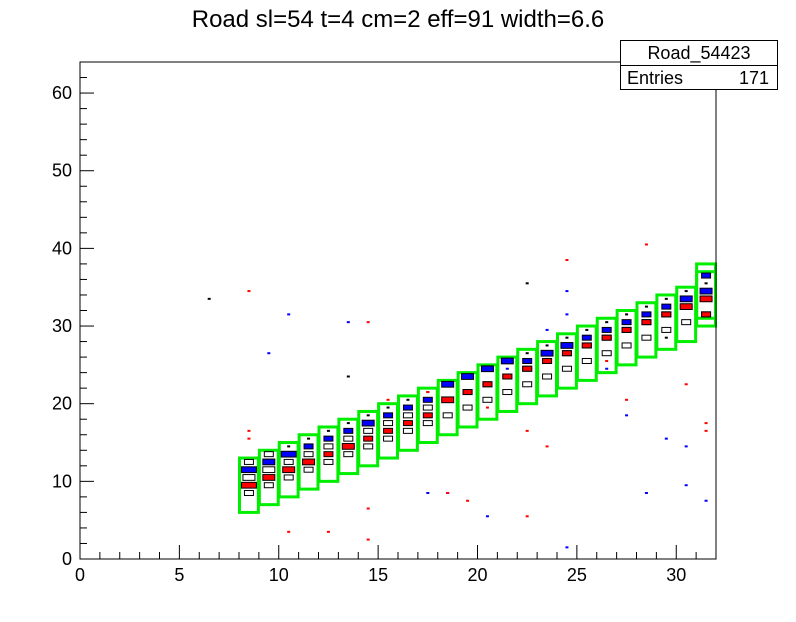 This screenshot has width=796, height=622. What do you see at coordinates (577, 575) in the screenshot?
I see `x-tick-label: 25` at bounding box center [577, 575].